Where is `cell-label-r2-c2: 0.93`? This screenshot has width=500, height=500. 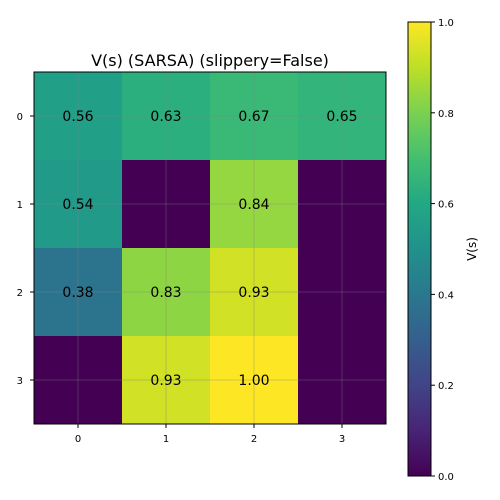
cell-label-r2-c2: 0.93 is located at coordinates (253, 293).